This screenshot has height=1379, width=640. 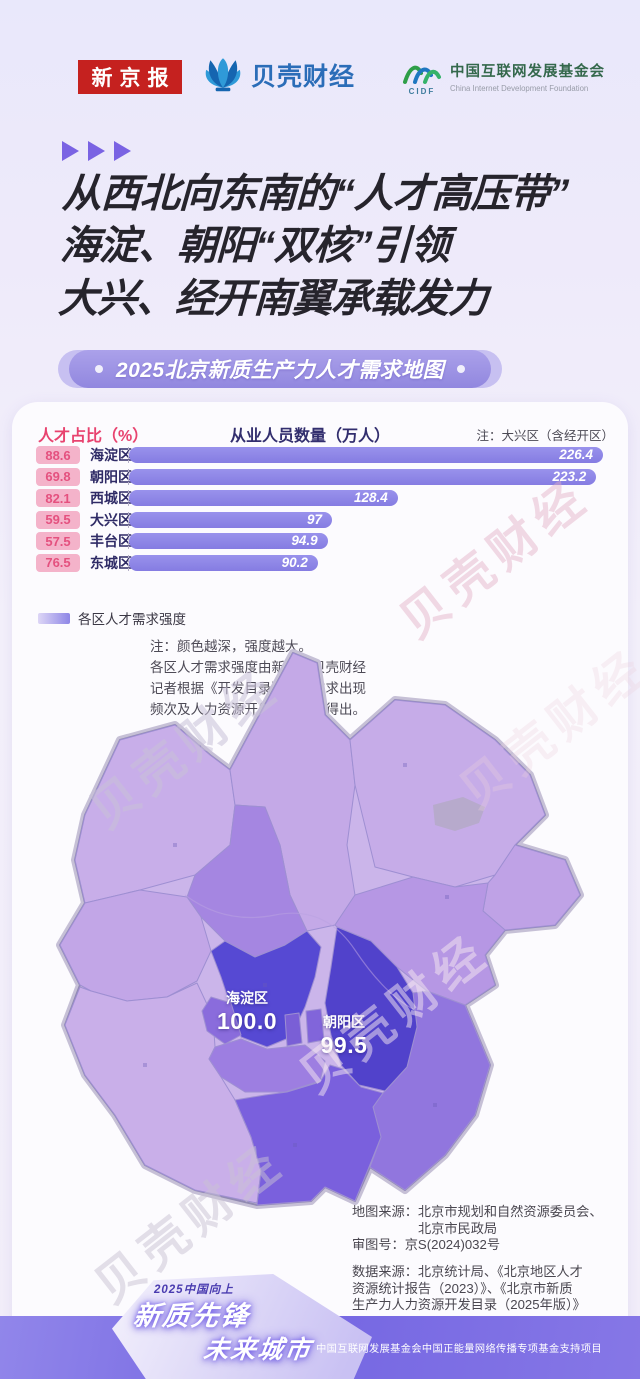 What do you see at coordinates (477, 1211) in the screenshot?
I see `map-source-line: 地图来源：北京市规划和自然资源委员会、` at bounding box center [477, 1211].